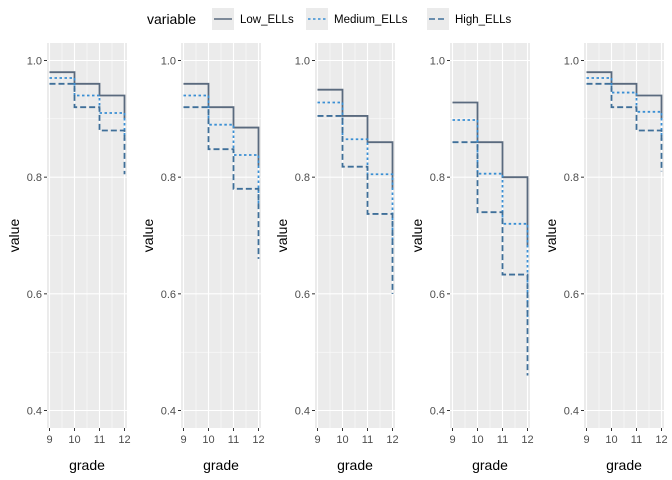 The height and width of the screenshot is (480, 672). I want to click on legend-item-low-ells: Low_ELLs, so click(253, 19).